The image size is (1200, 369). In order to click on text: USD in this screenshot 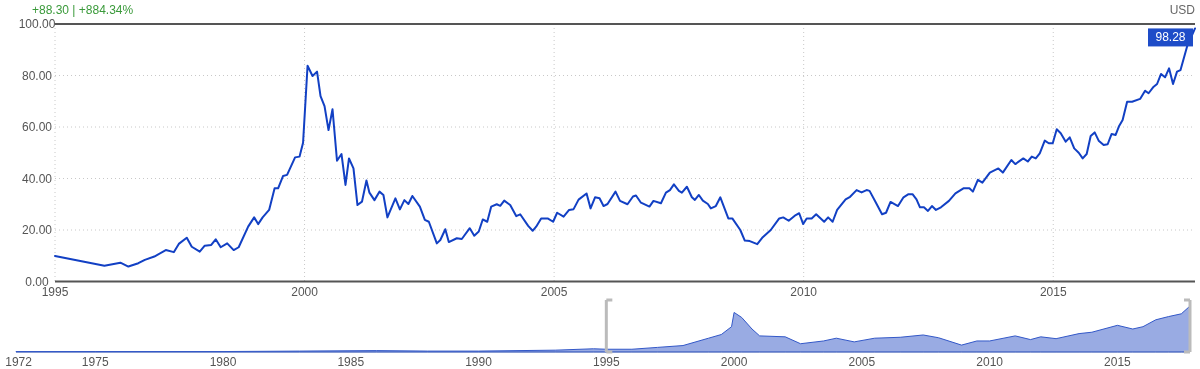, I will do `click(1182, 10)`.